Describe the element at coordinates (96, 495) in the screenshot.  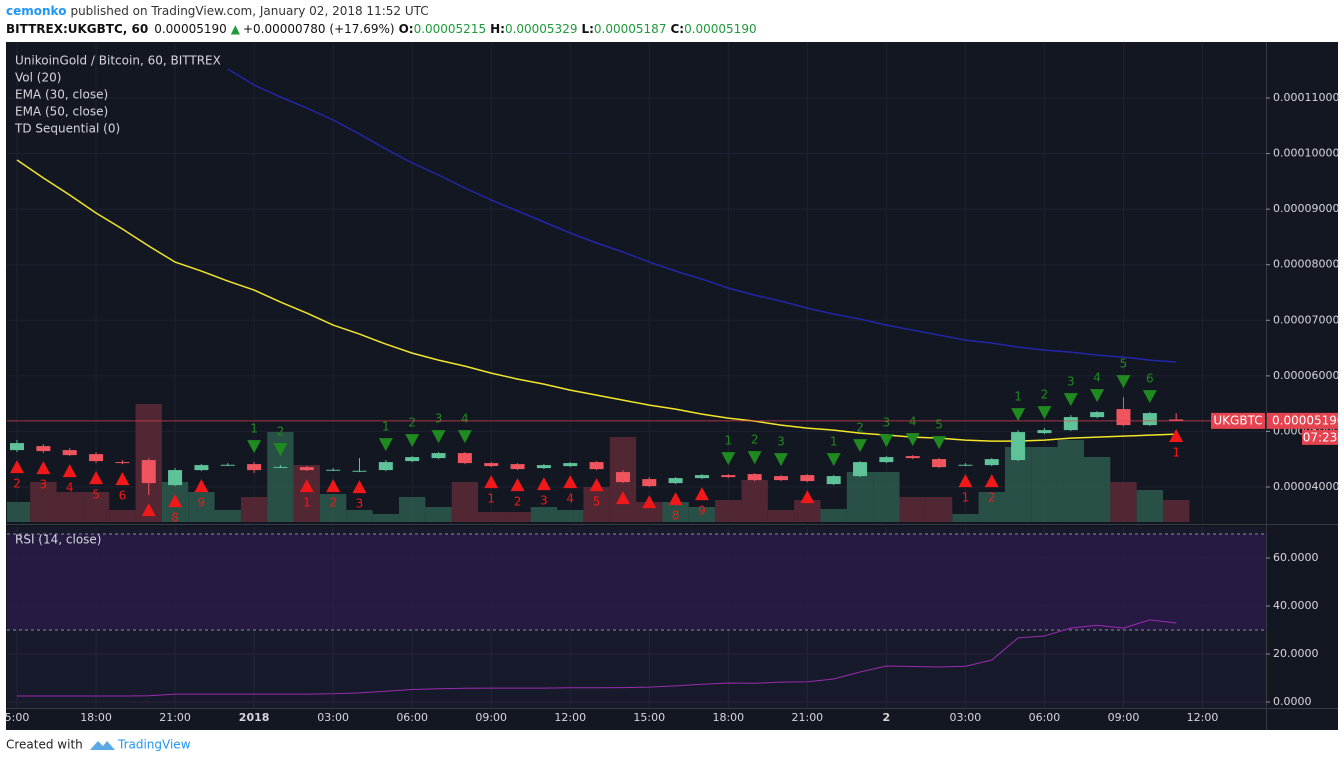
I see `td-buy-count: 5` at that location.